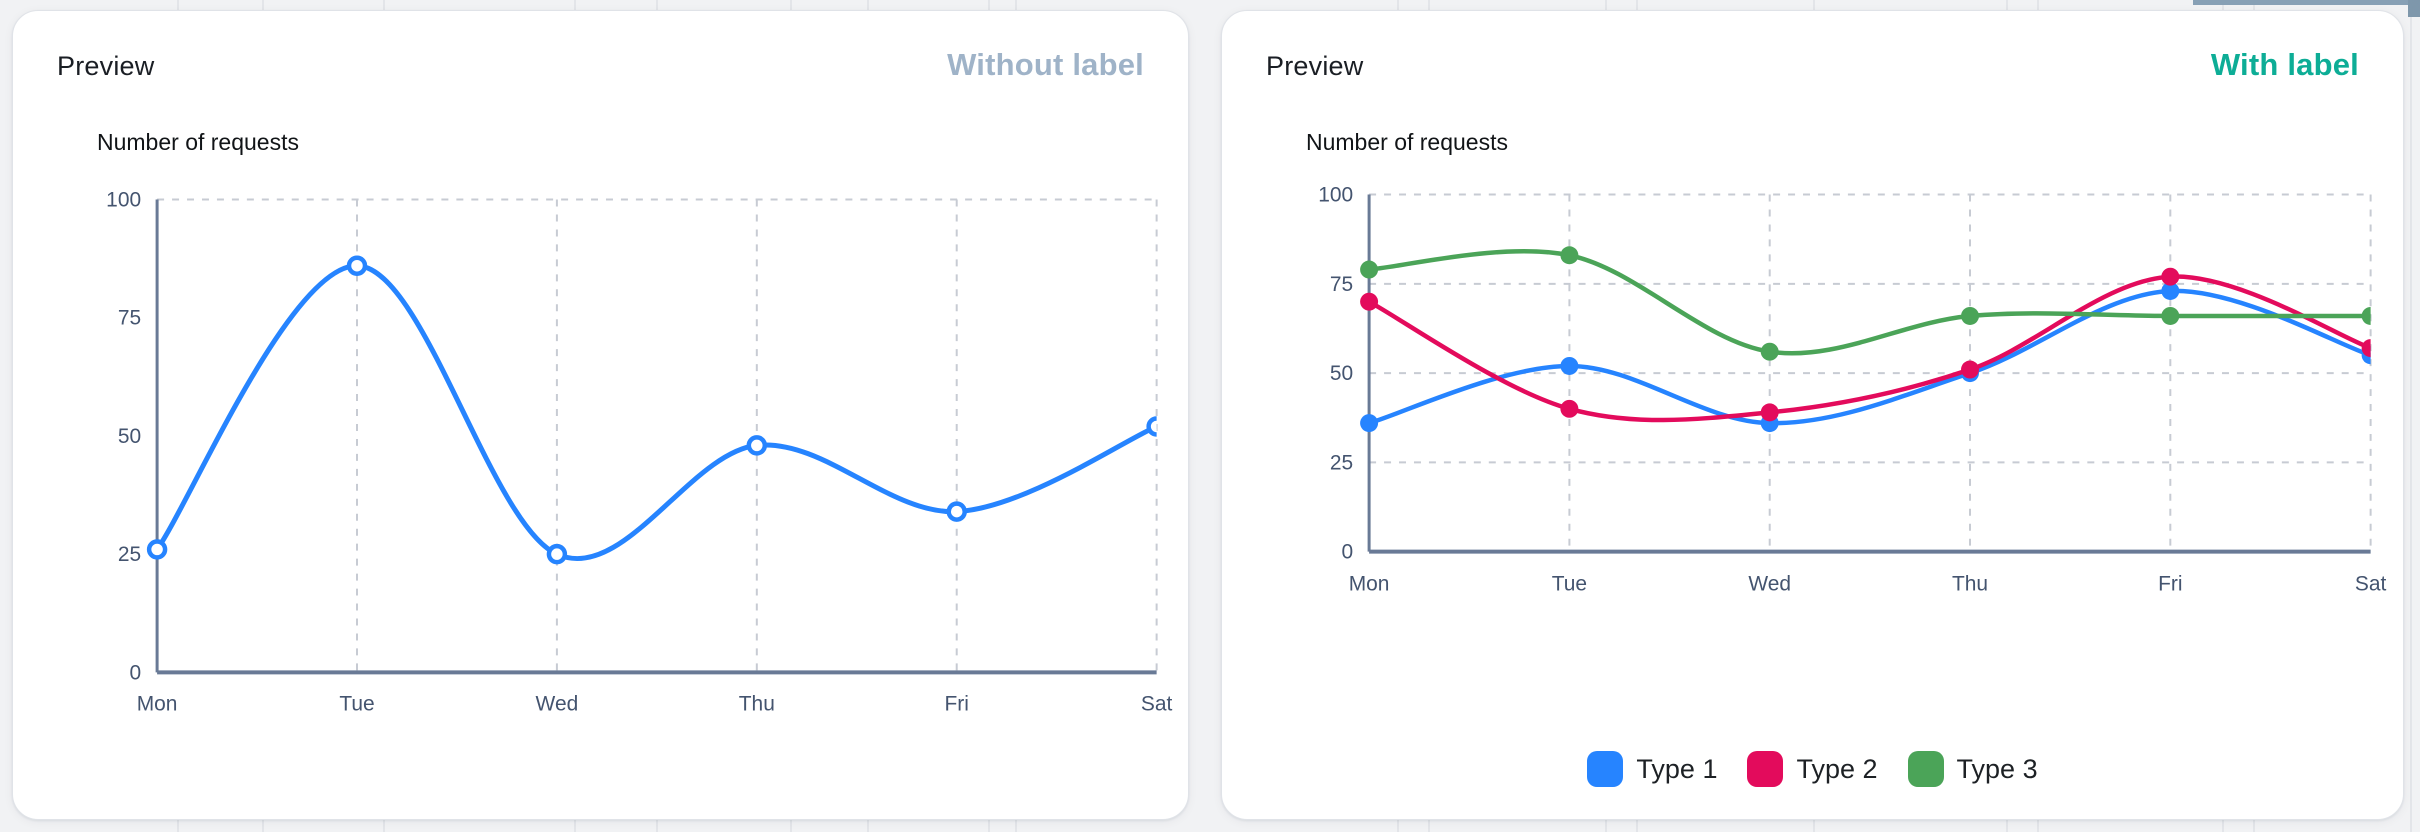  I want to click on card-header: Preview With label, so click(1812, 65).